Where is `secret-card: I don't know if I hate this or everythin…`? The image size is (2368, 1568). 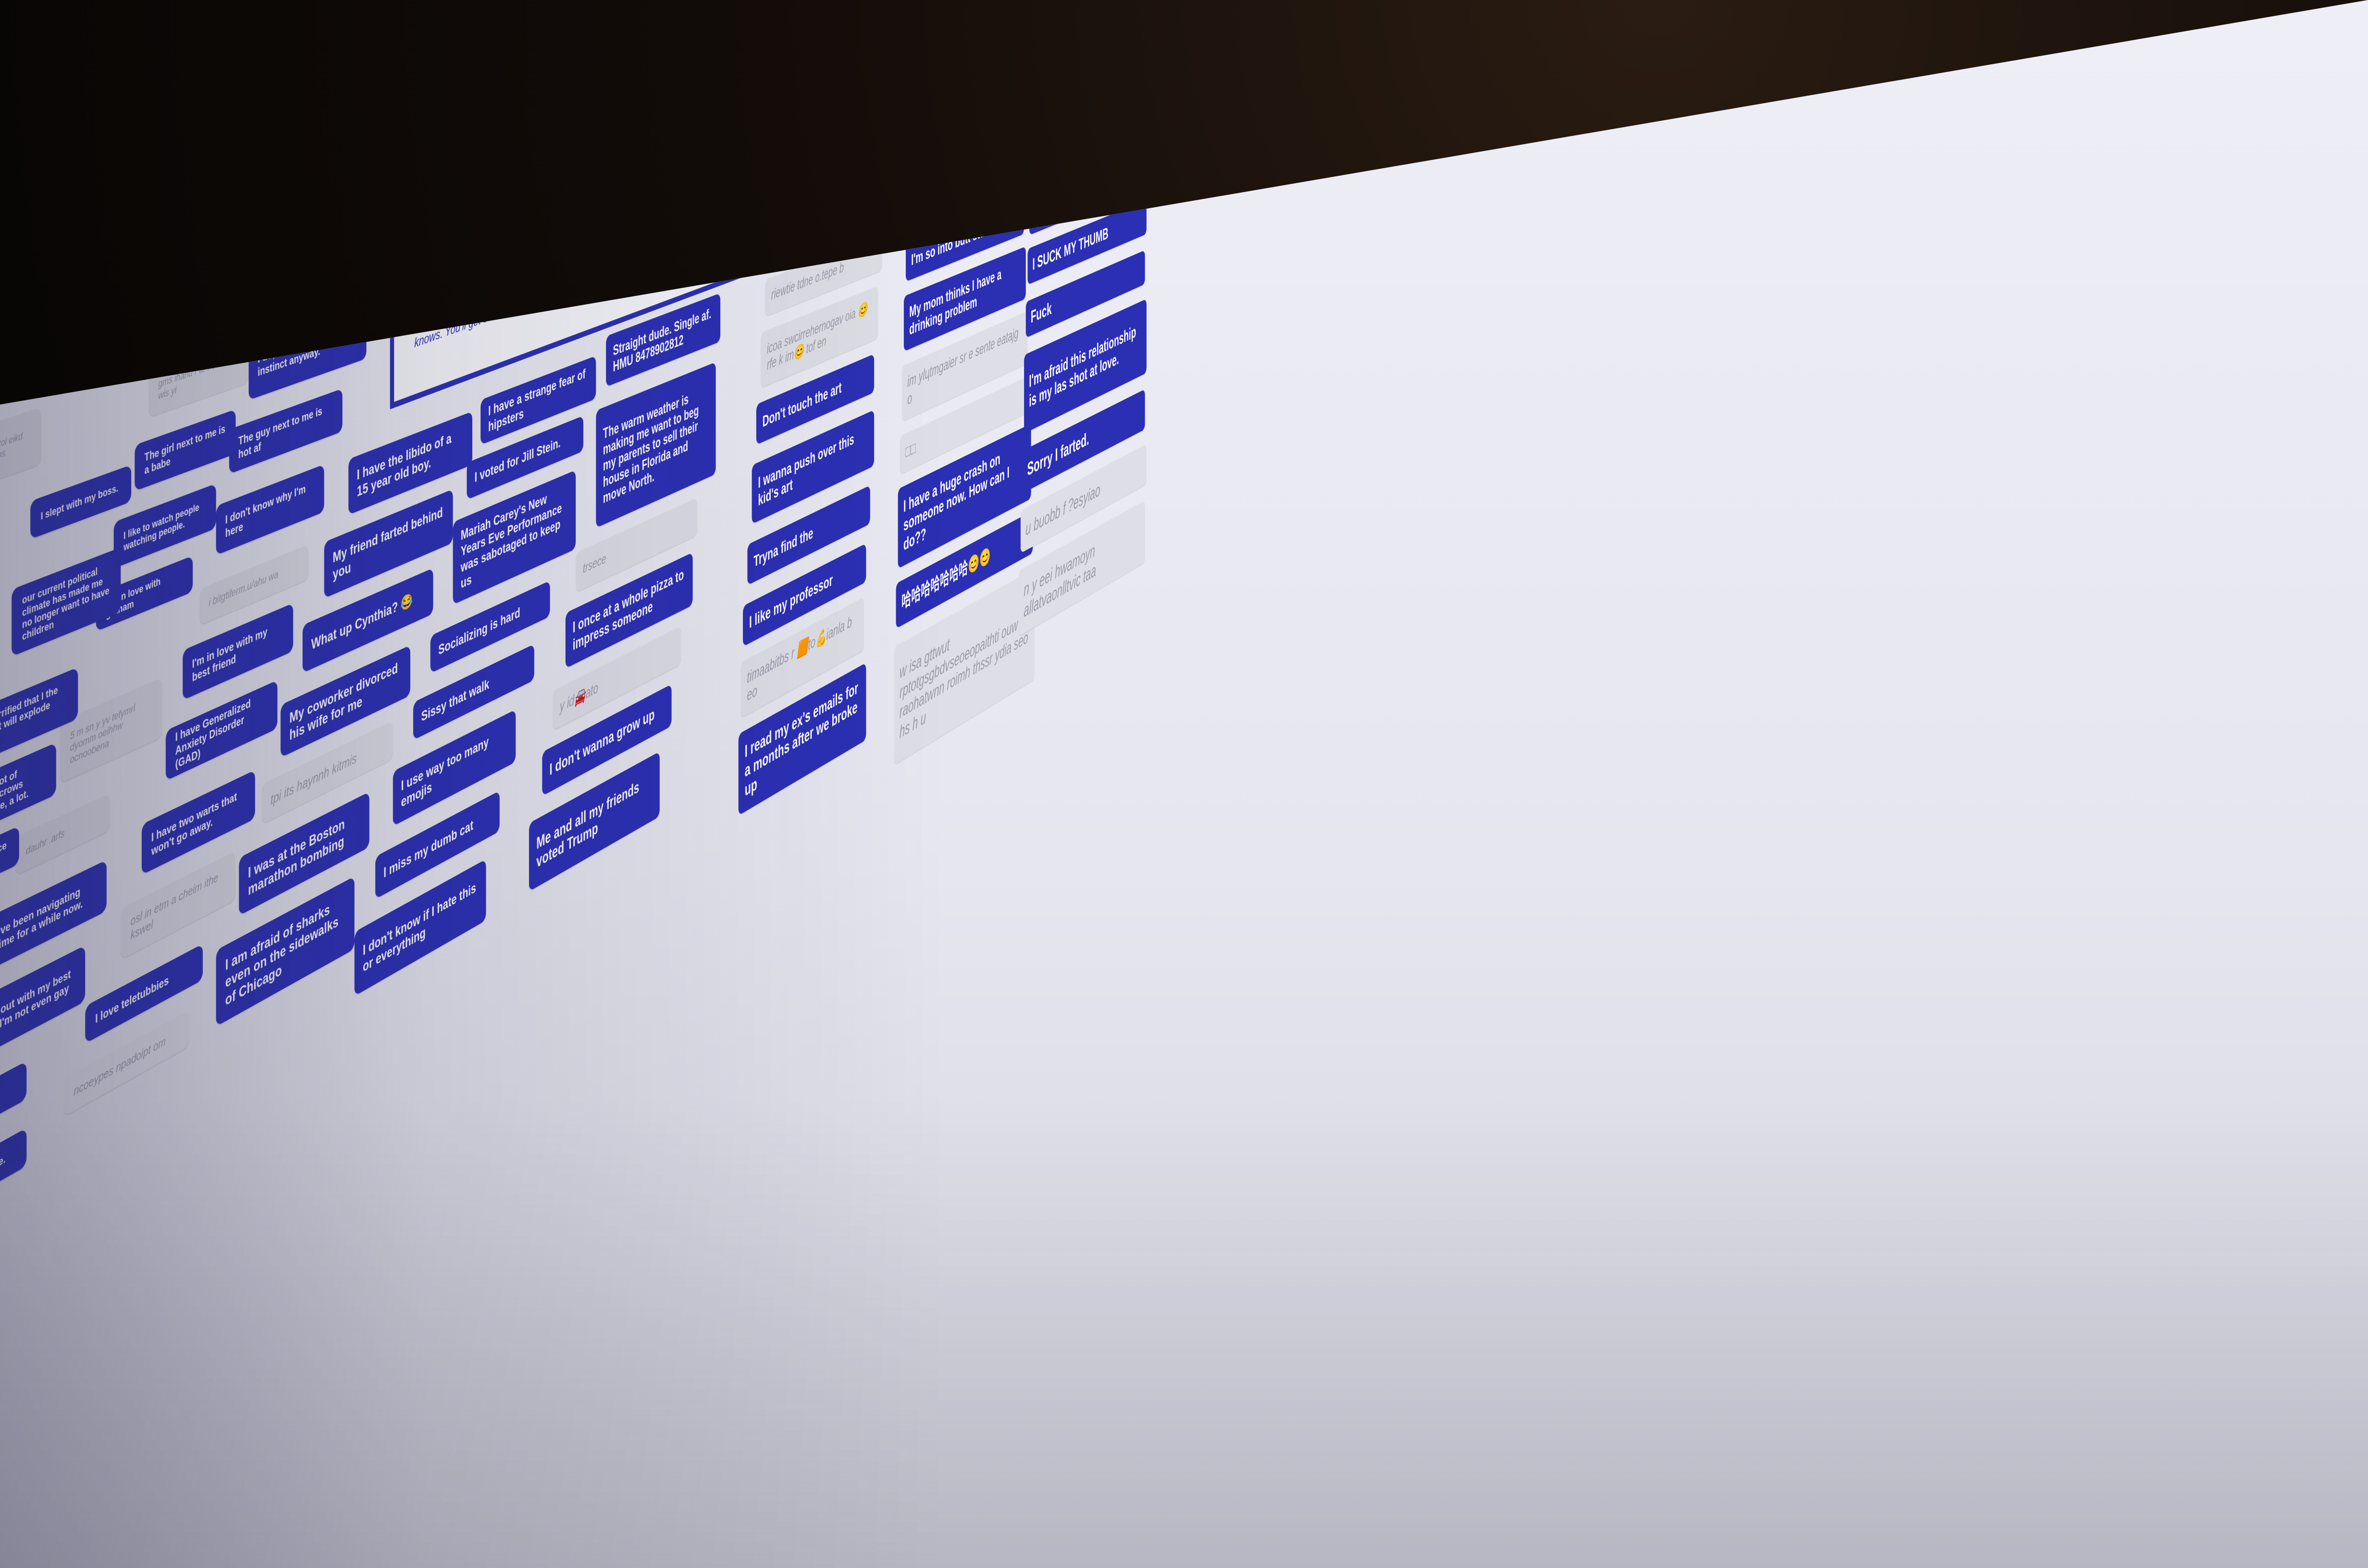 secret-card: I don't know if I hate this or everythin… is located at coordinates (420, 928).